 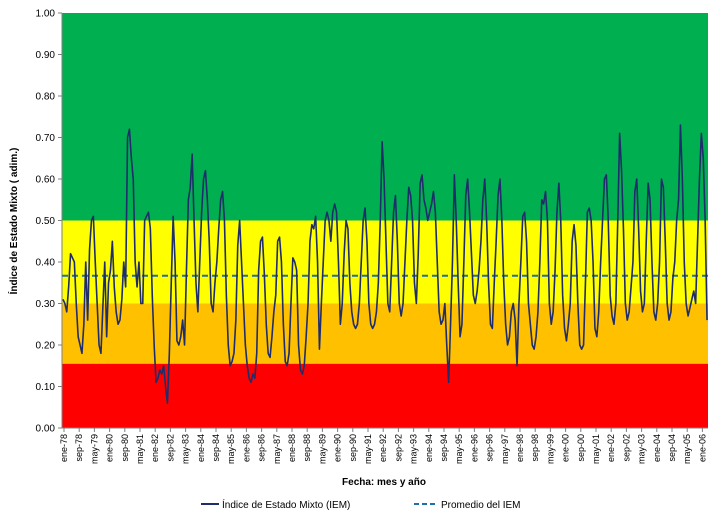 I want to click on y-tick-label: 0.30, so click(x=46, y=304).